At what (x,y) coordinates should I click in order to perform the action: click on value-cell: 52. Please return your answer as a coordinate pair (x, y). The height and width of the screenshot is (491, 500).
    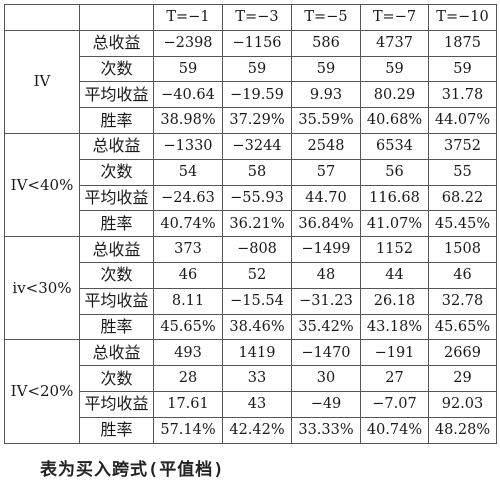
    Looking at the image, I should click on (257, 275).